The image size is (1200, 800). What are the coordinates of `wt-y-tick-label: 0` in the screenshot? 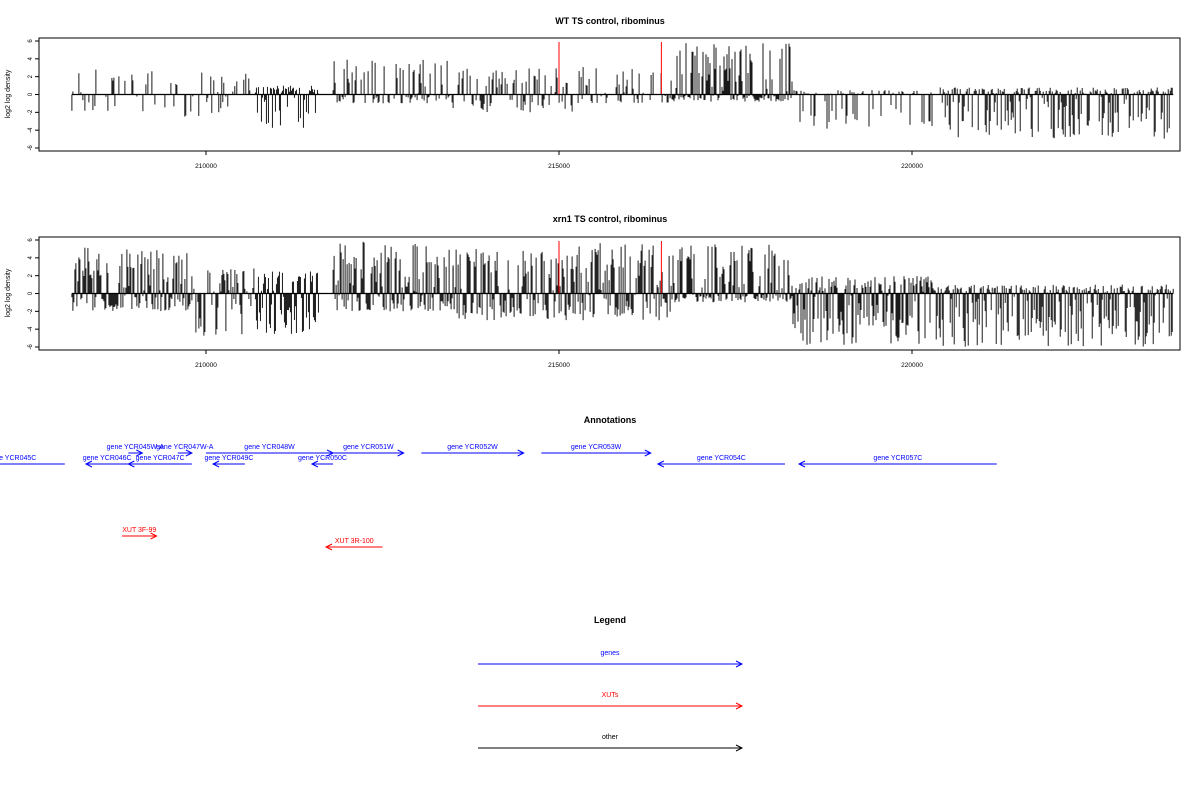 It's located at (31, 94).